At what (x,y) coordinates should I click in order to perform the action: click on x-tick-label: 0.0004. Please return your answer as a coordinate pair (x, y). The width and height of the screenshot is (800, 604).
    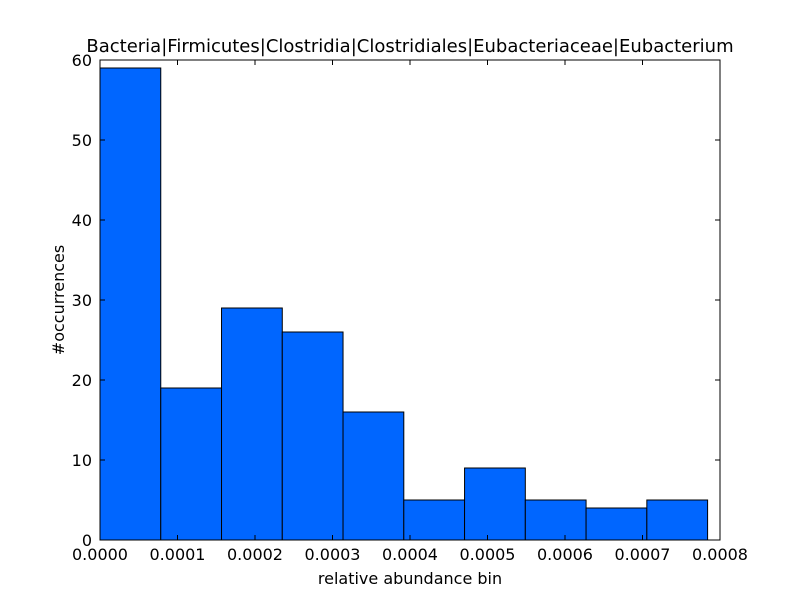
    Looking at the image, I should click on (410, 554).